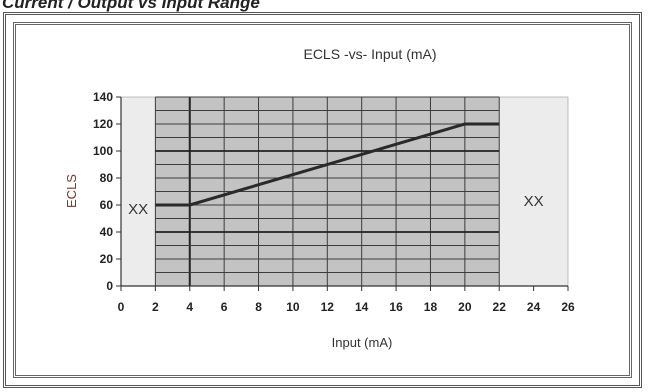 This screenshot has width=651, height=392. I want to click on x-tick-label: 14, so click(362, 307).